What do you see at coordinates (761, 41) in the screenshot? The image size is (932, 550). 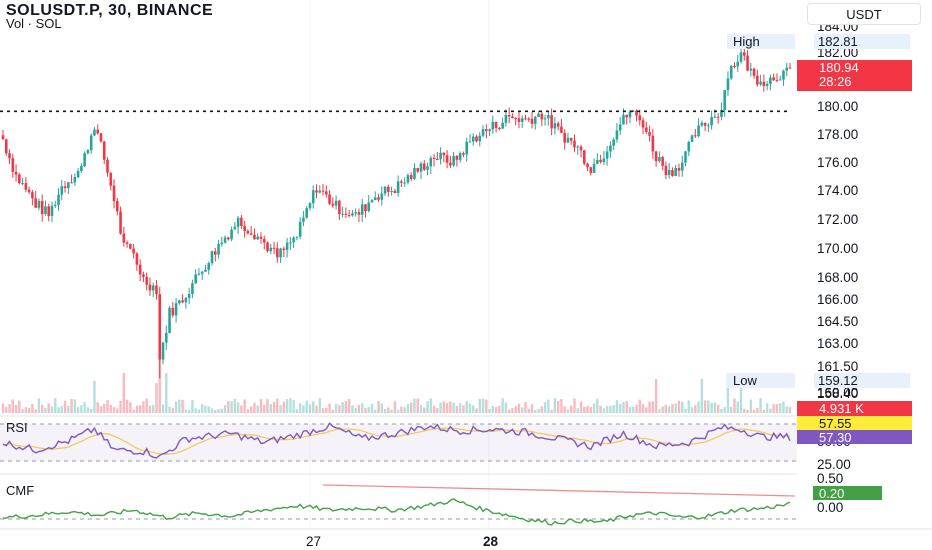 I see `high-label: High` at bounding box center [761, 41].